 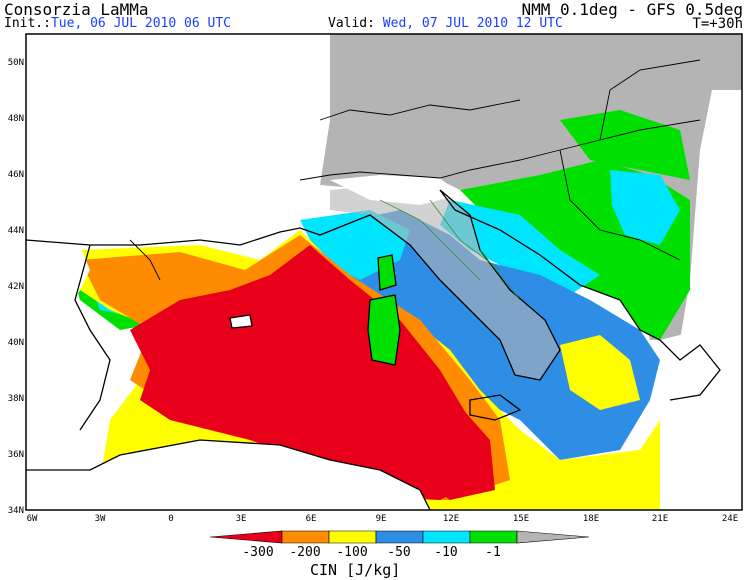 What do you see at coordinates (228, 475) in the screenshot?
I see `land-africa` at bounding box center [228, 475].